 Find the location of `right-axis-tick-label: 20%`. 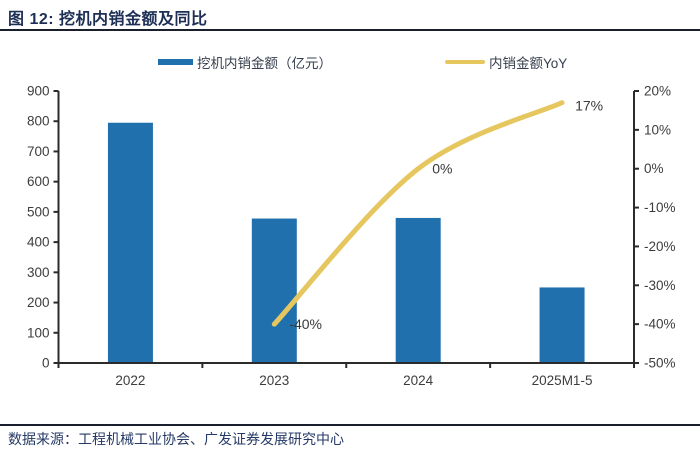

right-axis-tick-label: 20% is located at coordinates (657, 91).